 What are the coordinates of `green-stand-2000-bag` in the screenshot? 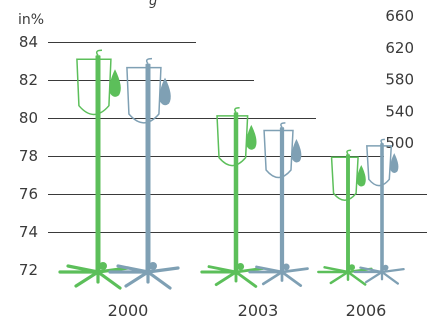 It's located at (94, 87).